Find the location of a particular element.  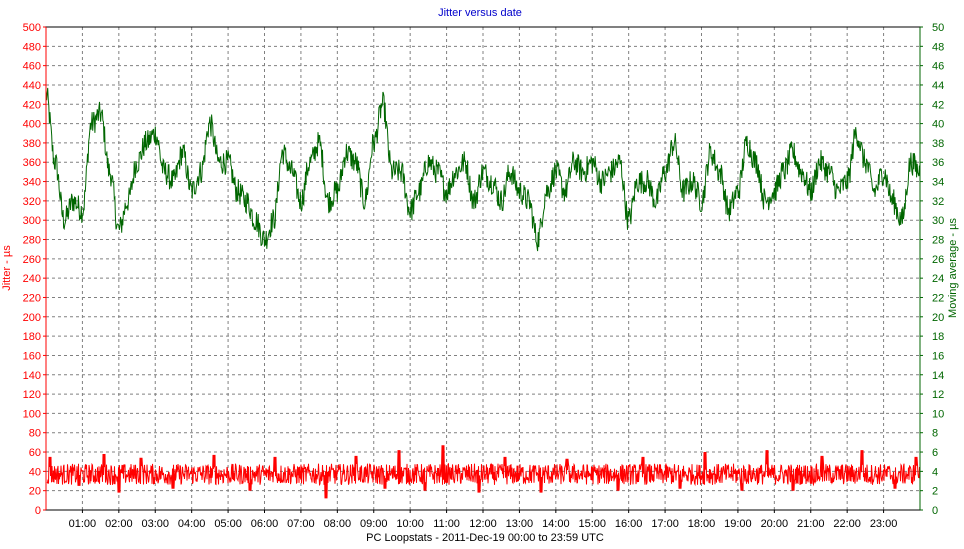

x-tick-label: 05:00 is located at coordinates (228, 524).